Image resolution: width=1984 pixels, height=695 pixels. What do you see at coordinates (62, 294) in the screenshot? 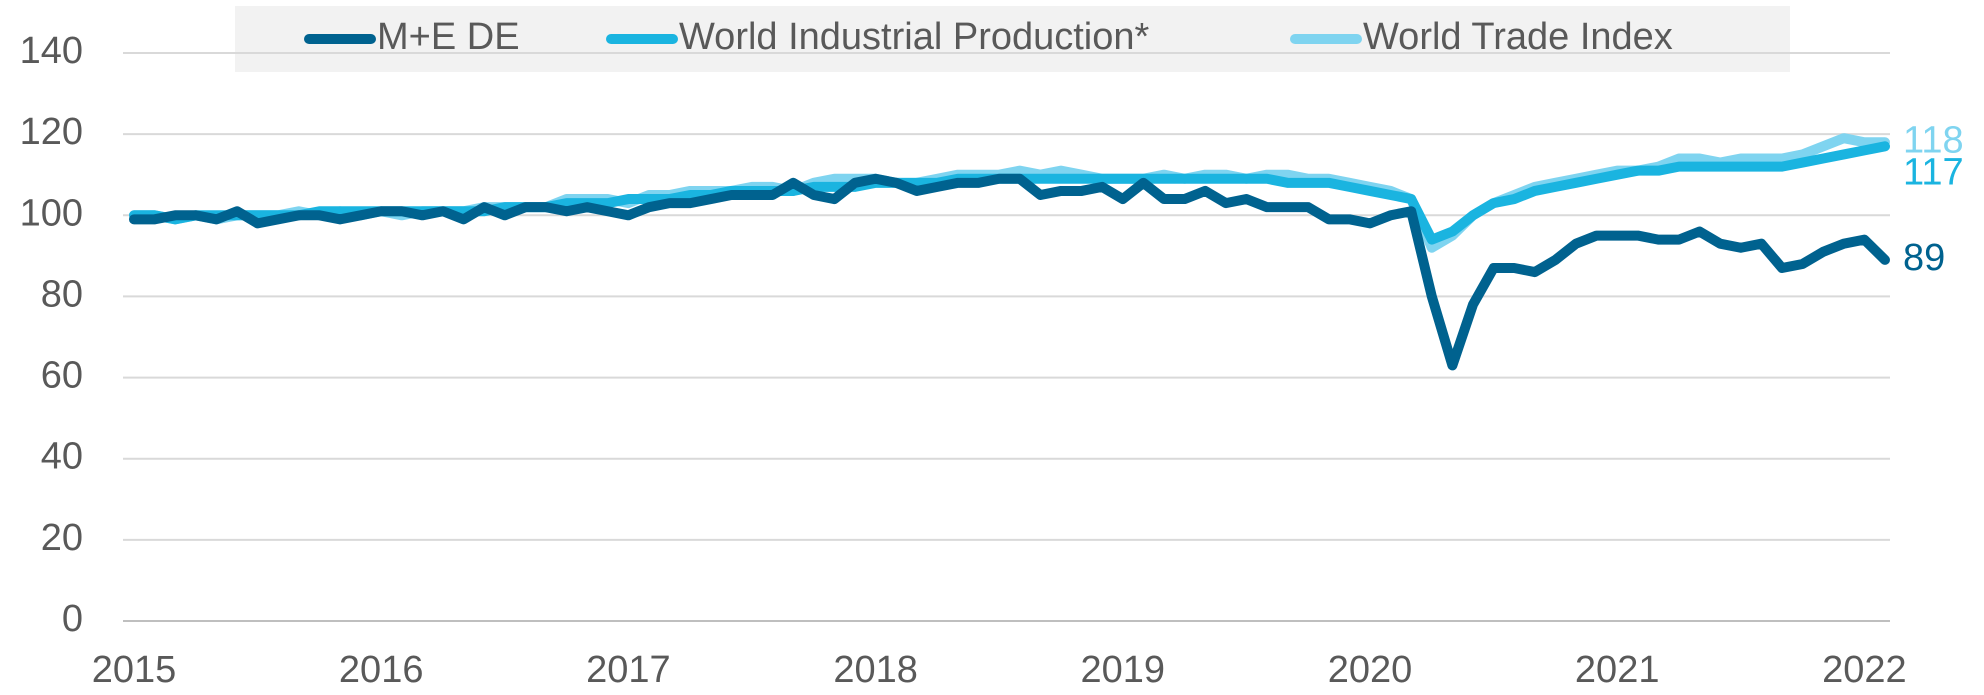
I see `y-tick-label: 80` at bounding box center [62, 294].